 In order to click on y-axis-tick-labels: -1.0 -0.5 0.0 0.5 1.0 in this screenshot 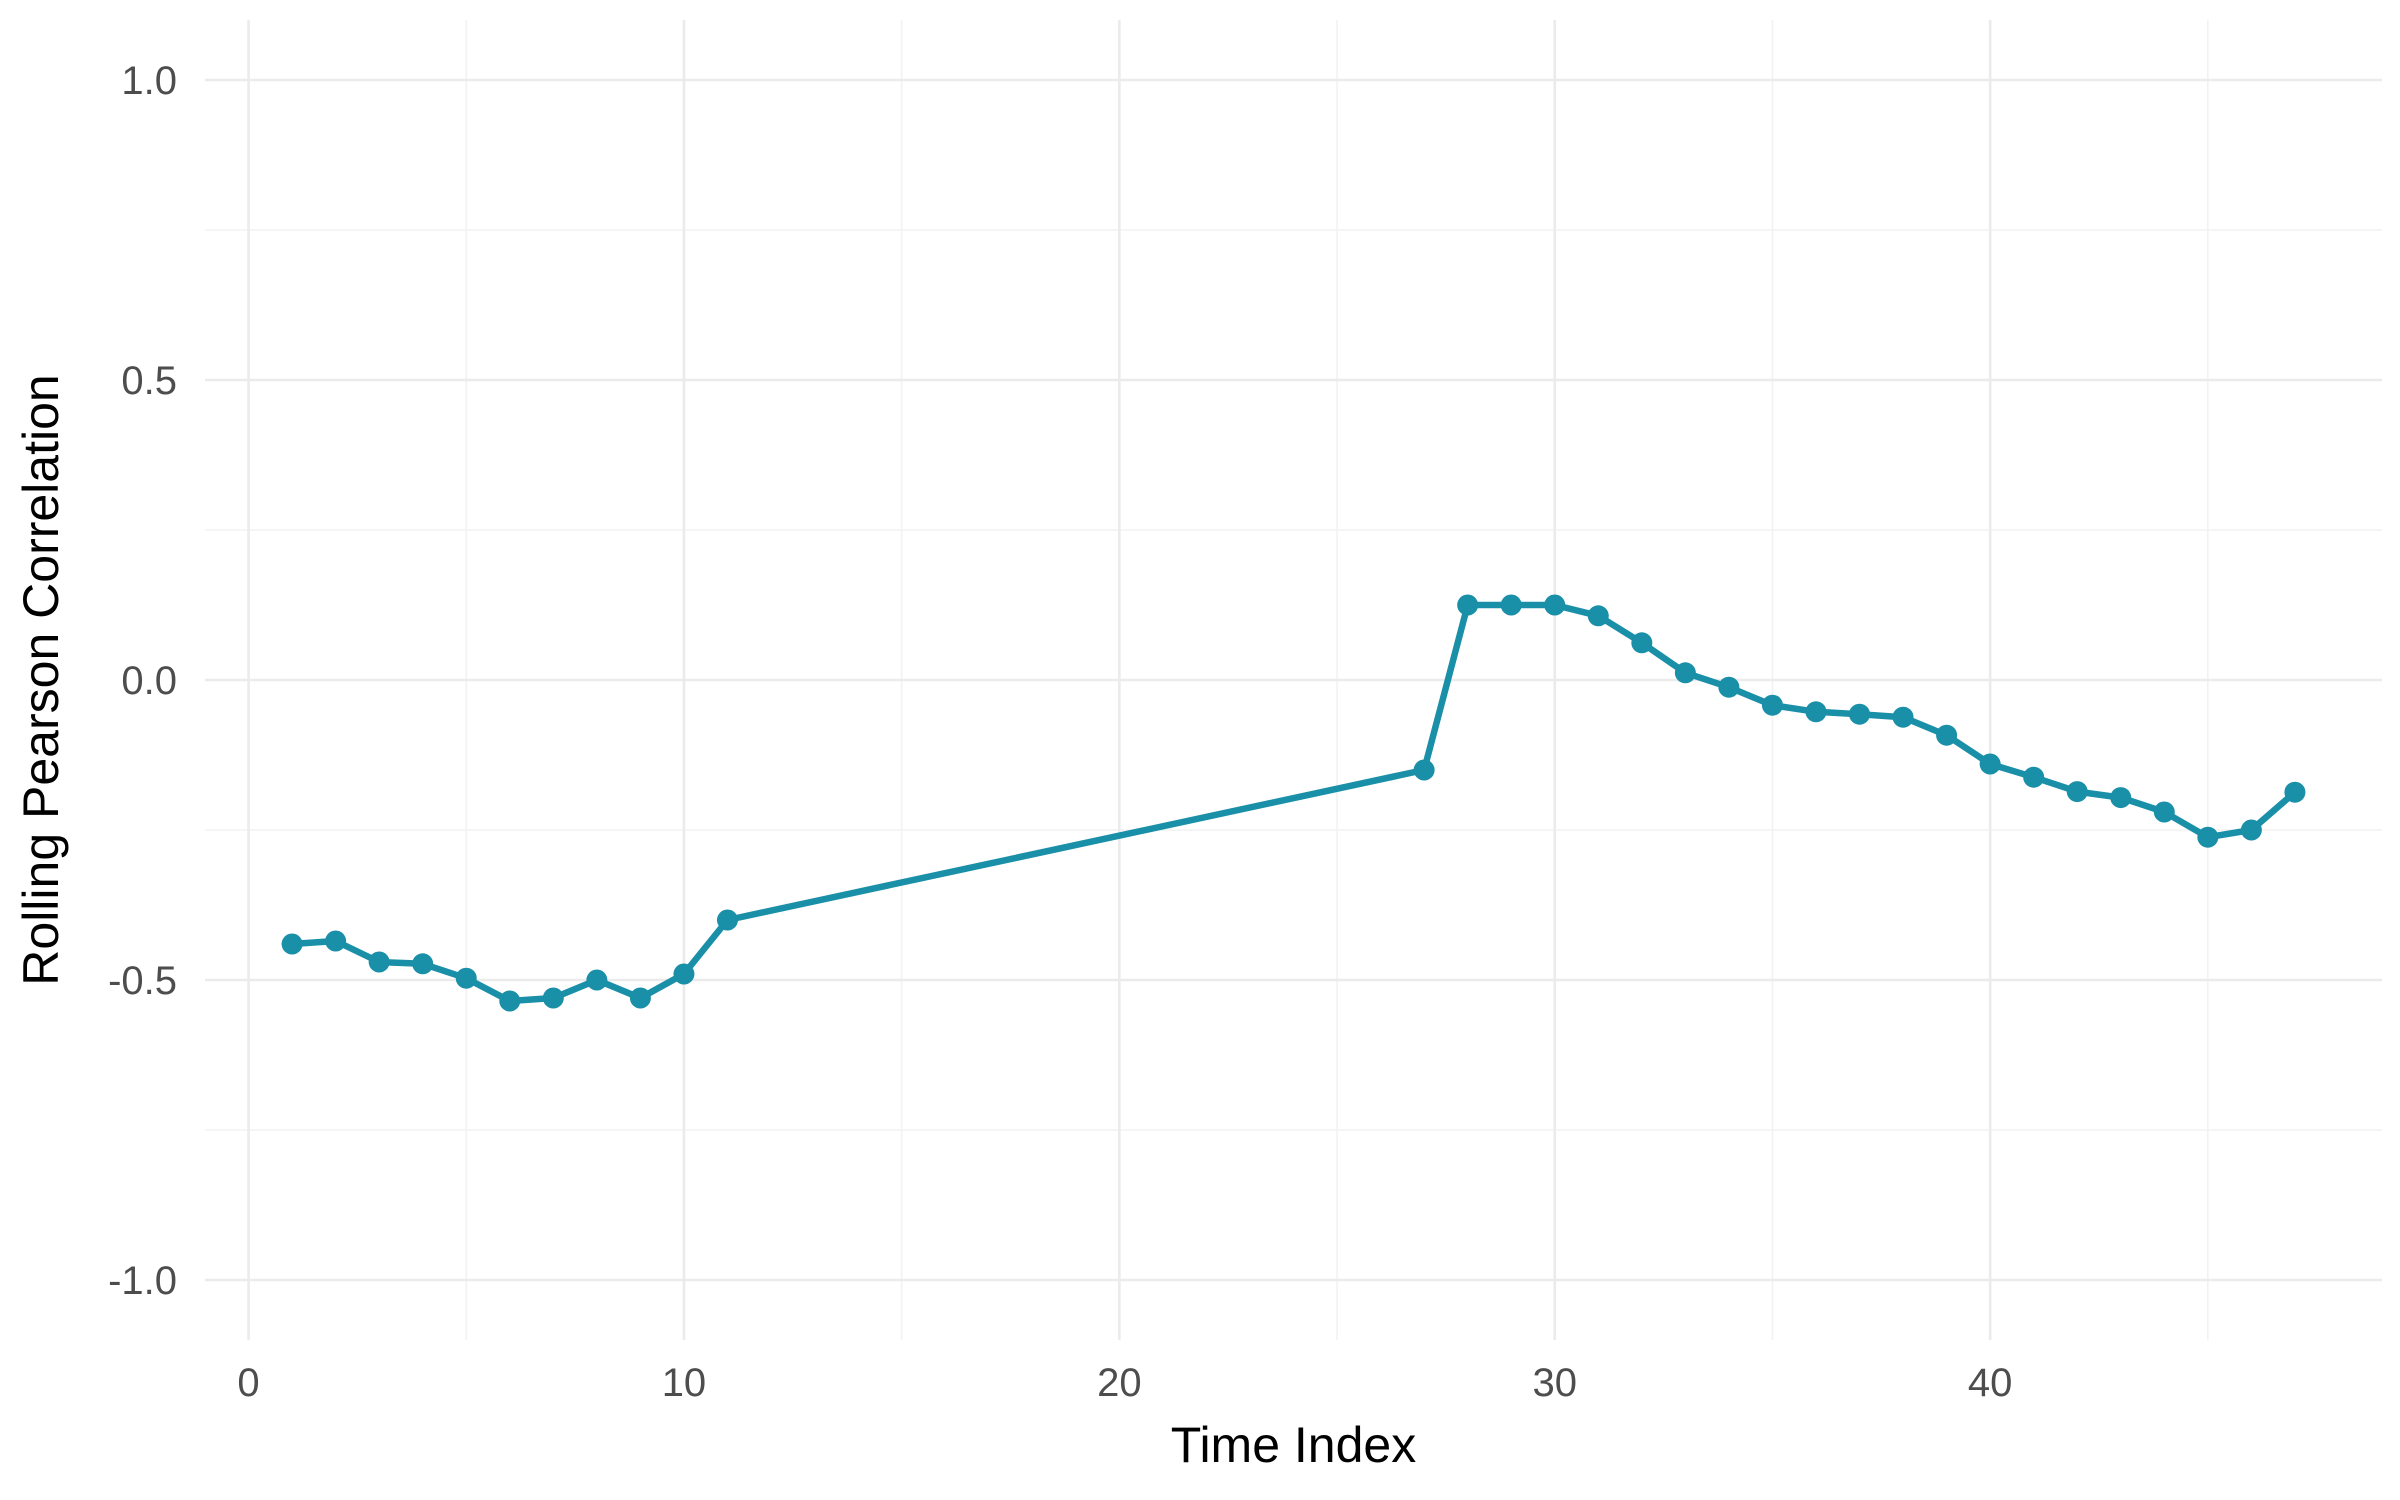, I will do `click(142, 681)`.